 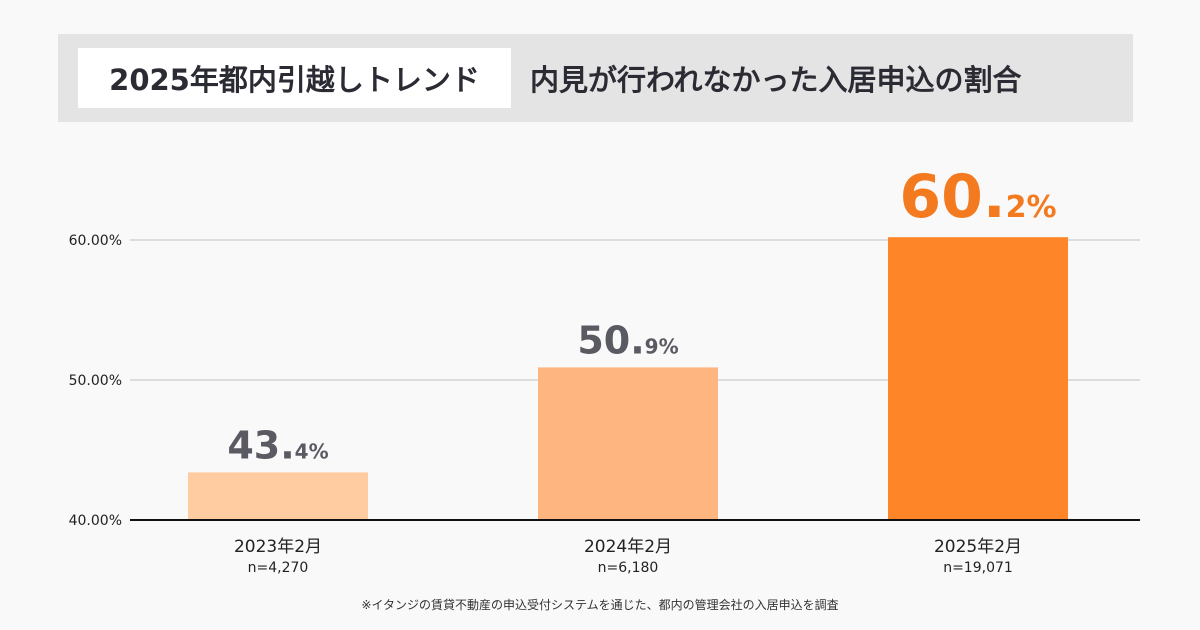 What do you see at coordinates (95, 521) in the screenshot?
I see `y-tick-label: 40.00%` at bounding box center [95, 521].